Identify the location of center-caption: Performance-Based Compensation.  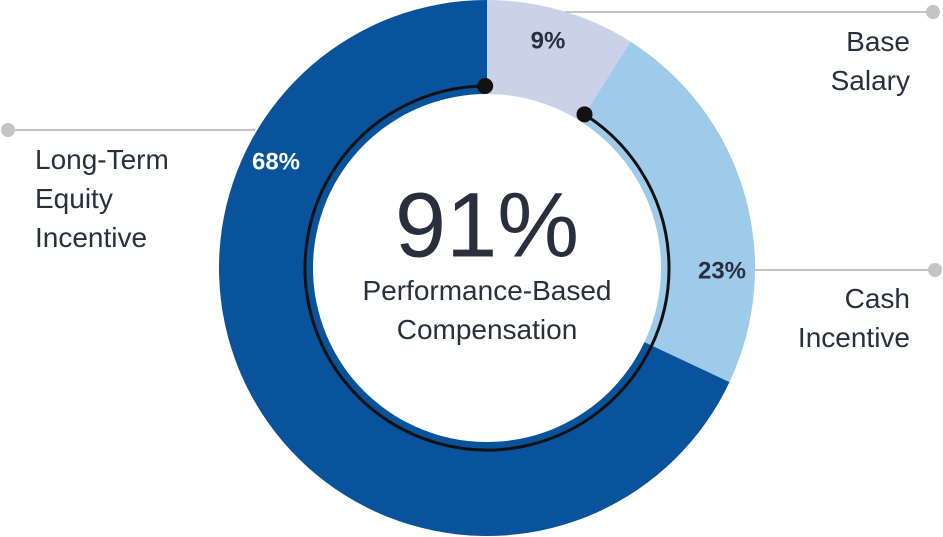
(486, 310).